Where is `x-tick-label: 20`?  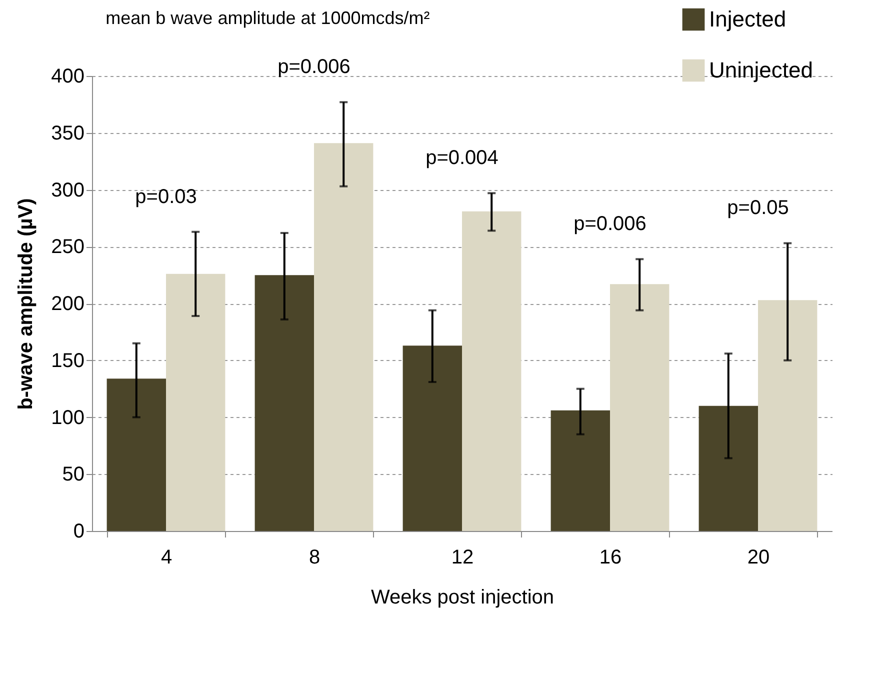
x-tick-label: 20 is located at coordinates (758, 557).